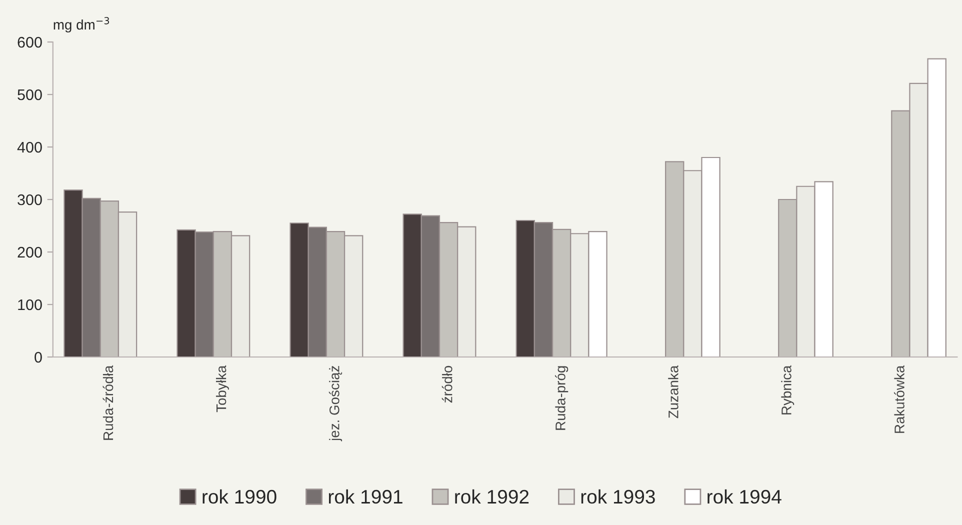 The image size is (962, 525). What do you see at coordinates (29, 147) in the screenshot?
I see `y-tick-label: 400` at bounding box center [29, 147].